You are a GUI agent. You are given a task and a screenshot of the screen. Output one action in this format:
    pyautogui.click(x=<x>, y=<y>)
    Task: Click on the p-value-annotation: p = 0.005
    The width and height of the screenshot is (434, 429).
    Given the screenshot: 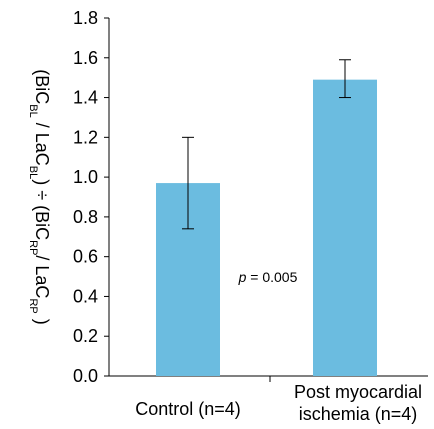 What is the action you would take?
    pyautogui.click(x=268, y=277)
    